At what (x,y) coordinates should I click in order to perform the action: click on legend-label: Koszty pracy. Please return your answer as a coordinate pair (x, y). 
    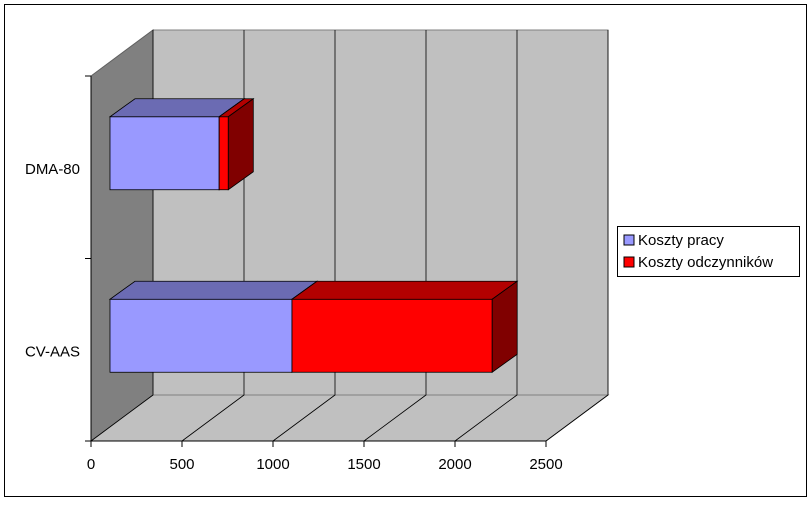
    Looking at the image, I should click on (681, 240).